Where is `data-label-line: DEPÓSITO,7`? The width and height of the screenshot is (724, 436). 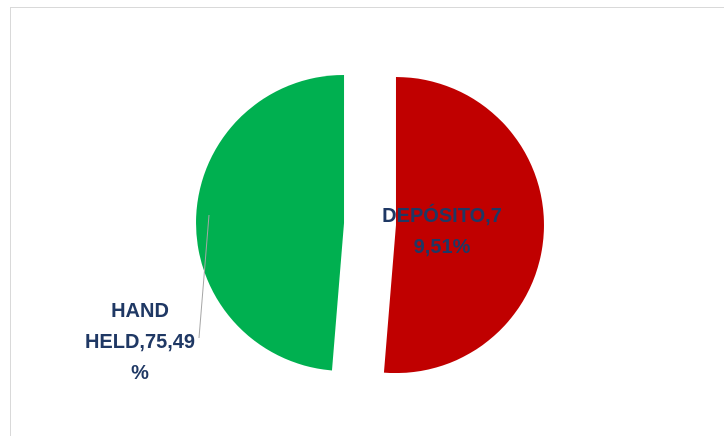 data-label-line: DEPÓSITO,7 is located at coordinates (442, 215).